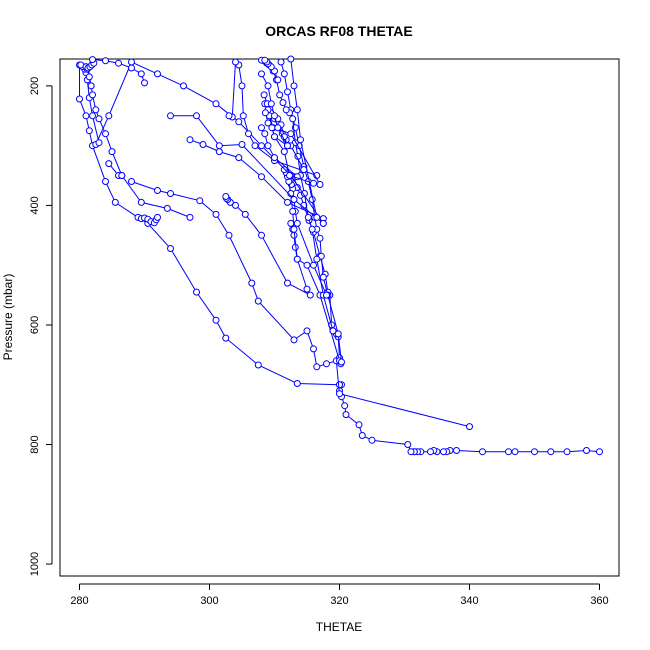 This screenshot has width=650, height=650. I want to click on y-tick-label: 1000, so click(35, 564).